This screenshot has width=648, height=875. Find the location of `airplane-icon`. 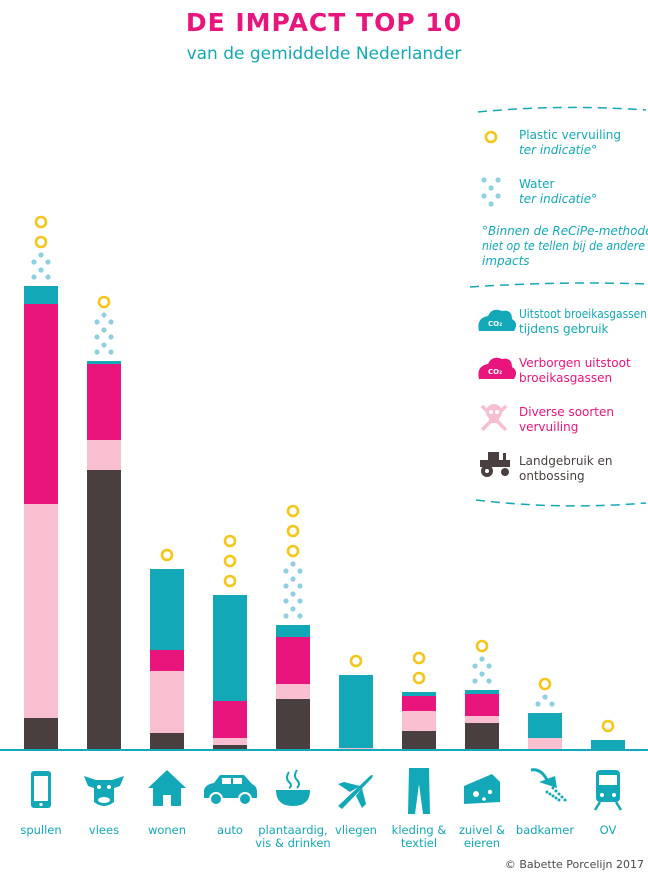

airplane-icon is located at coordinates (355, 791).